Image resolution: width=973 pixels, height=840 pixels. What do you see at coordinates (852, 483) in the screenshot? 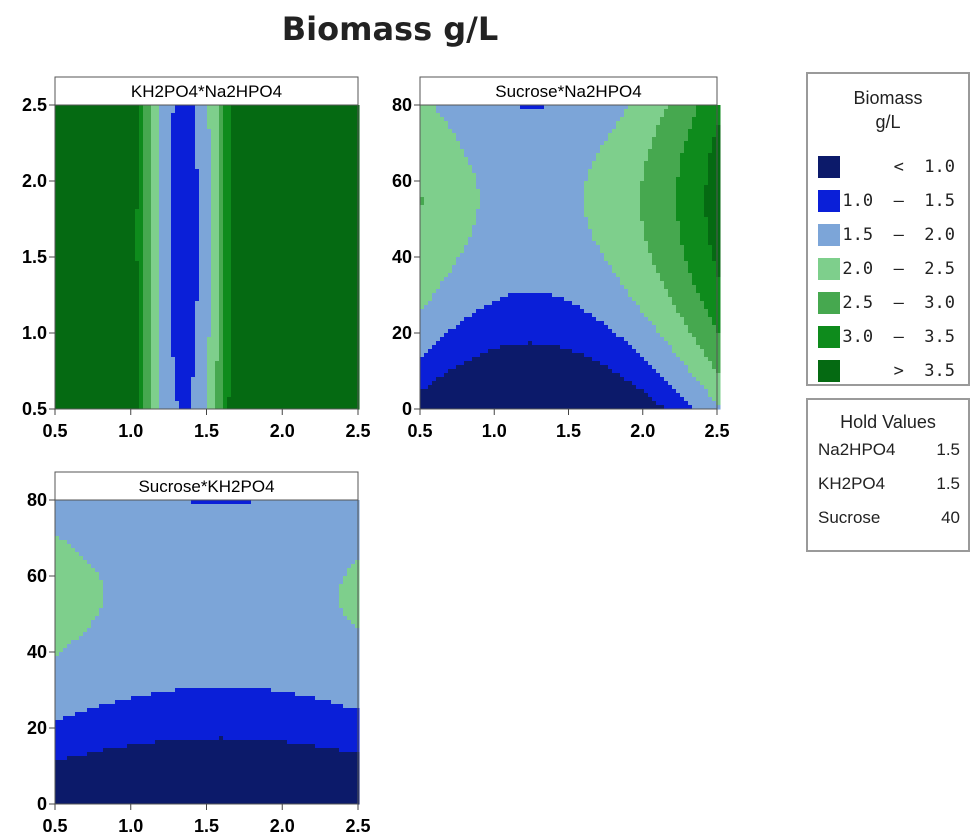
I see `hold-value-name: KH2PO4` at bounding box center [852, 483].